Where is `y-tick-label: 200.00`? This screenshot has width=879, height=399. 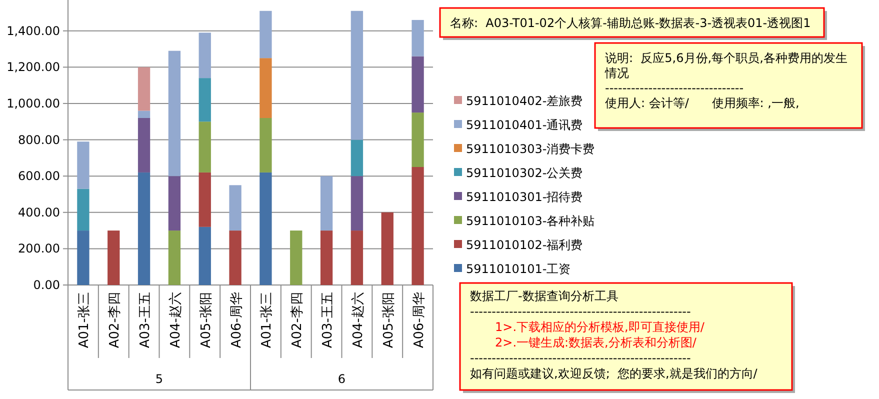 y-tick-label: 200.00 is located at coordinates (39, 249).